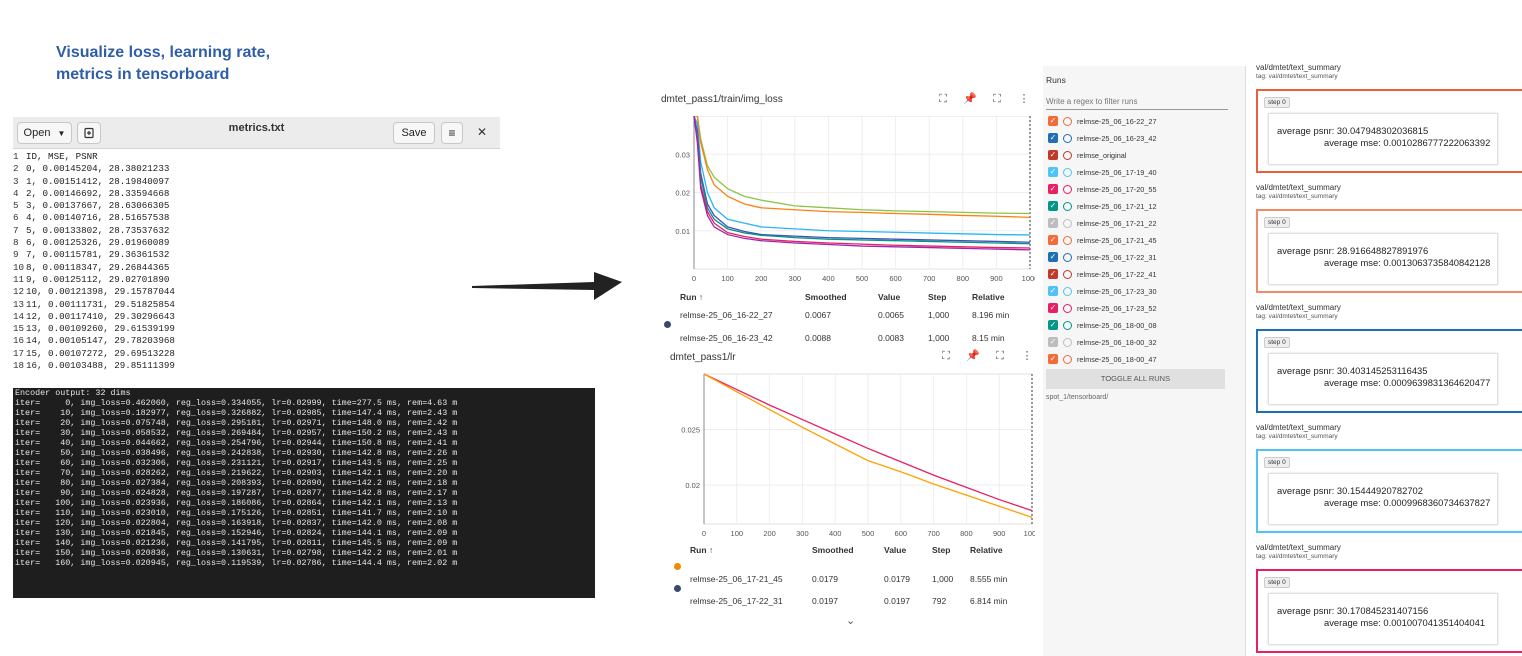 This screenshot has height=656, width=1522. I want to click on mse-text: average mse: 0.0009968360734637827, so click(1407, 502).